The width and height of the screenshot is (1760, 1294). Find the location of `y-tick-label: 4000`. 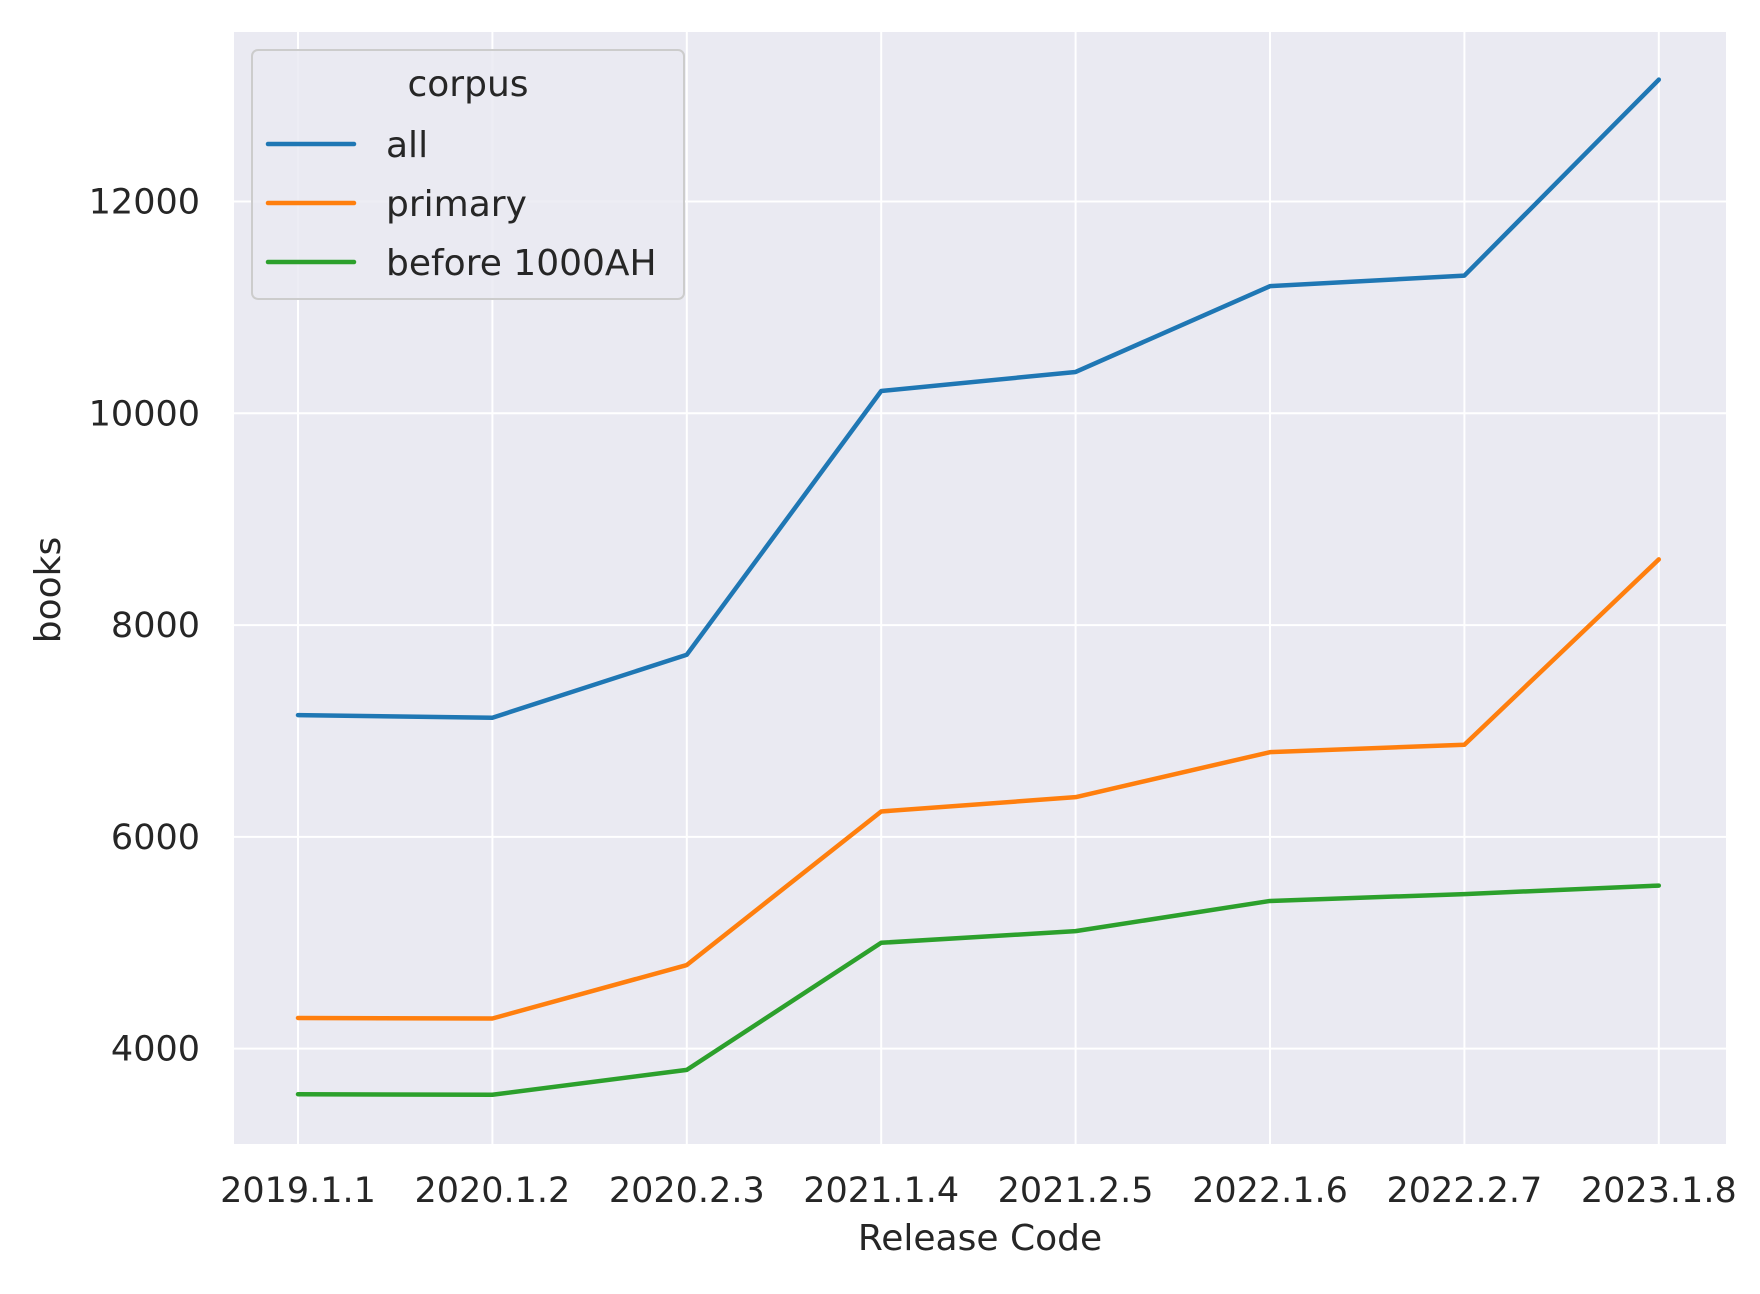

y-tick-label: 4000 is located at coordinates (155, 1050).